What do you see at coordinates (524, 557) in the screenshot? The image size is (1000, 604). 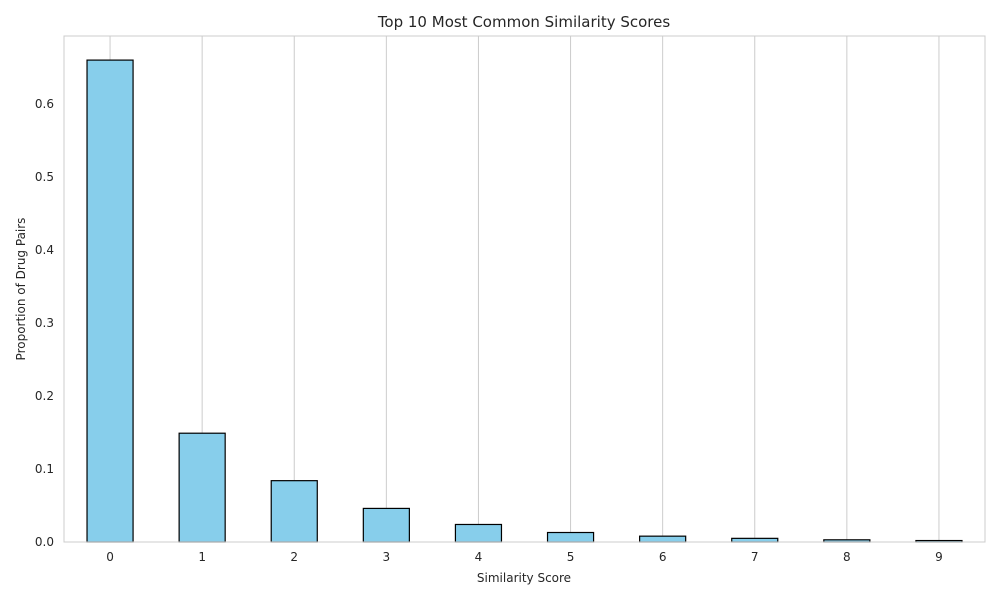 I see `x-axis-ticks: 0 1 2 3 4 5 6 7 8 9` at bounding box center [524, 557].